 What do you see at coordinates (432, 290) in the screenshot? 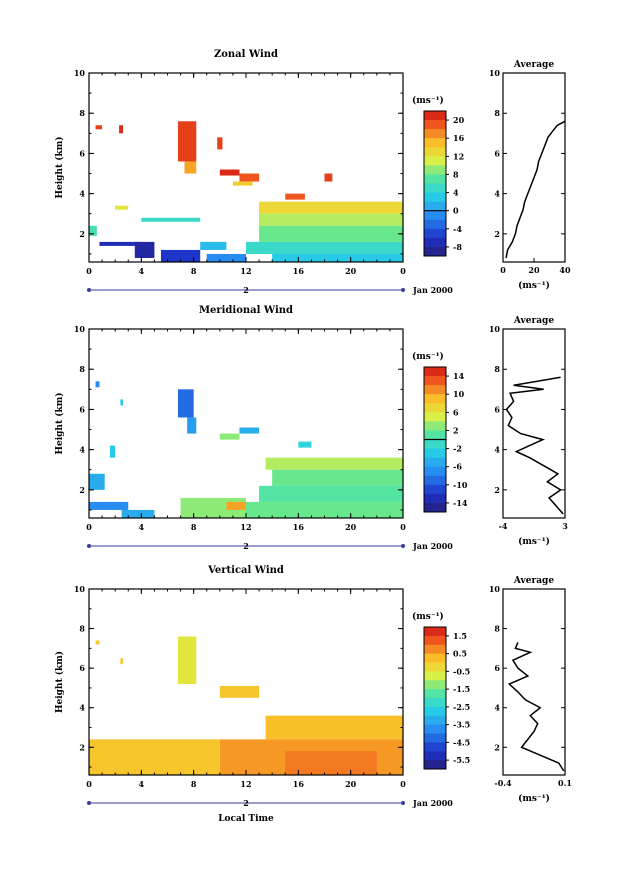
I see `date-label: Jan 2000` at bounding box center [432, 290].